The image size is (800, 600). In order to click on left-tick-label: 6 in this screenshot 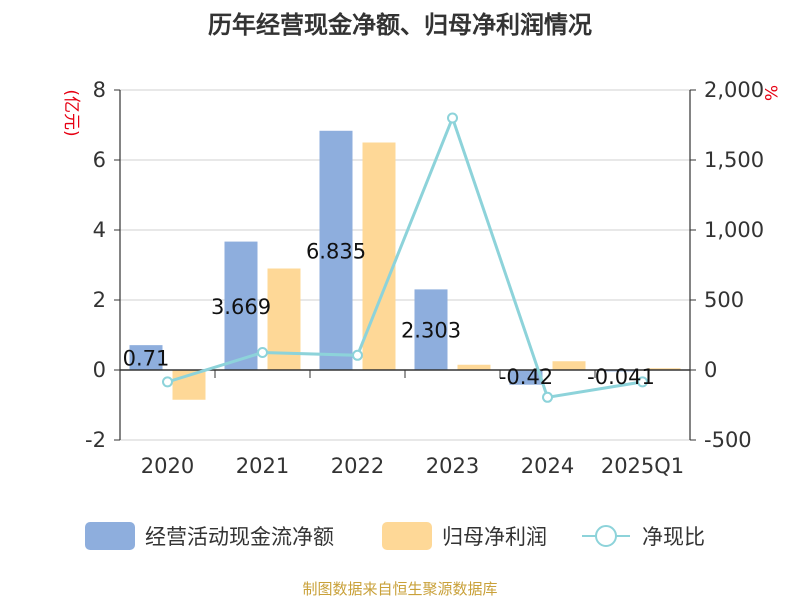, I will do `click(99, 160)`.